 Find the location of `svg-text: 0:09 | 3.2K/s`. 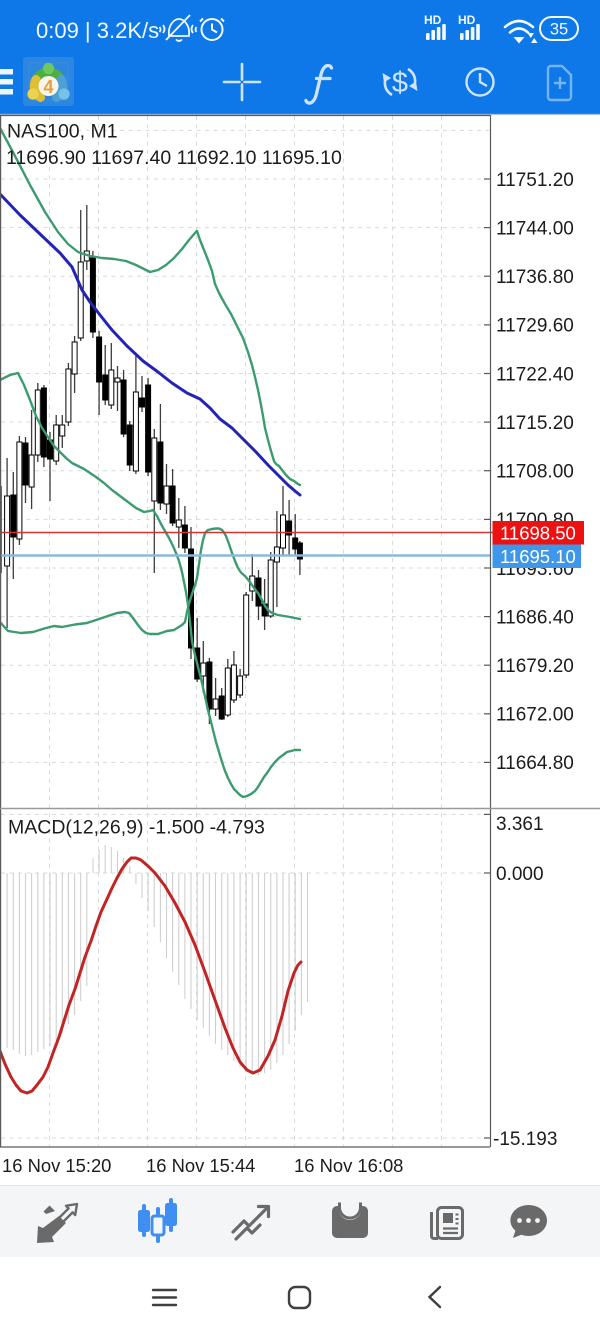

svg-text: 0:09 | 3.2K/s is located at coordinates (97, 30).